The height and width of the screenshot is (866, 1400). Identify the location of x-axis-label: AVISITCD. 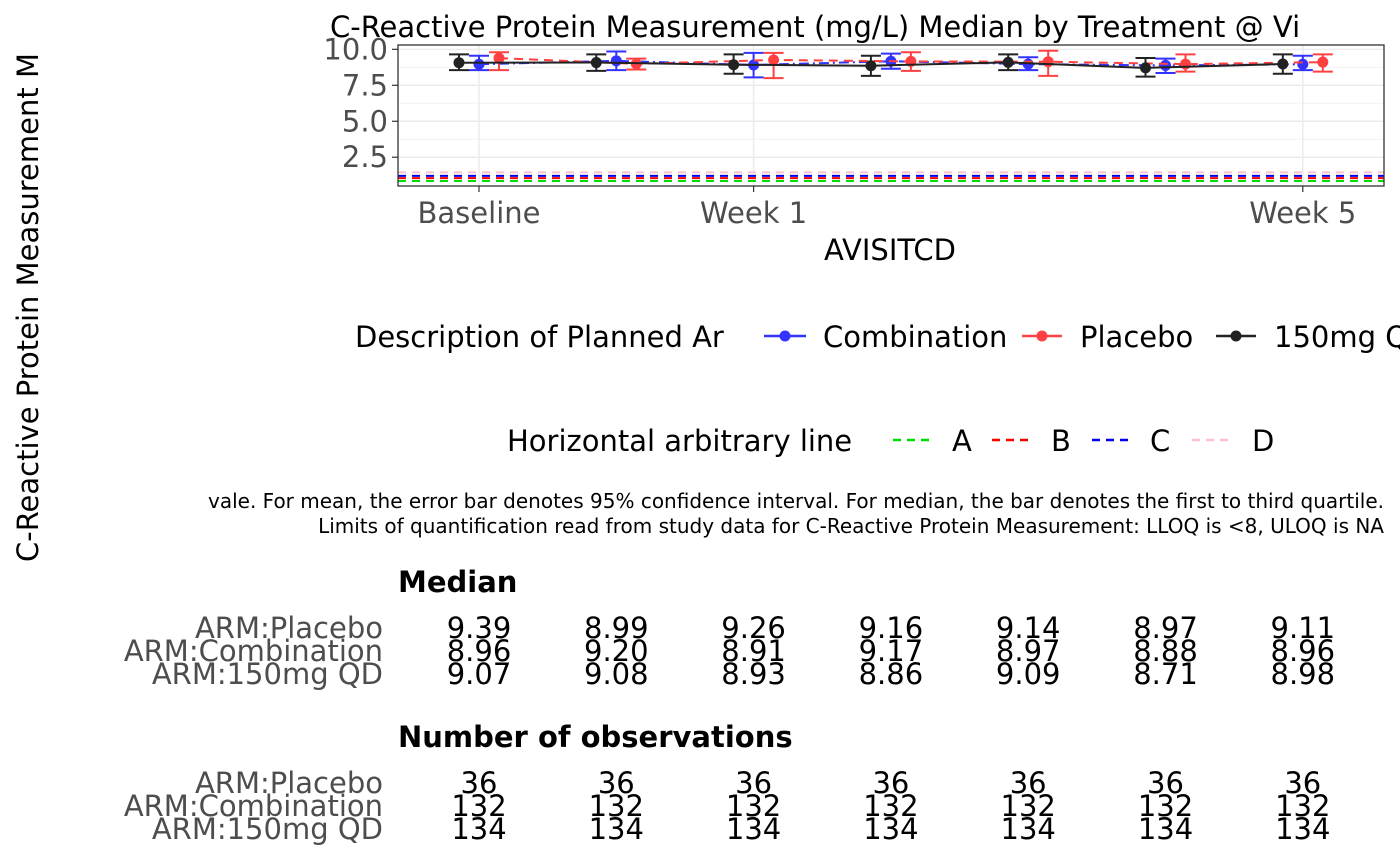
(890, 250).